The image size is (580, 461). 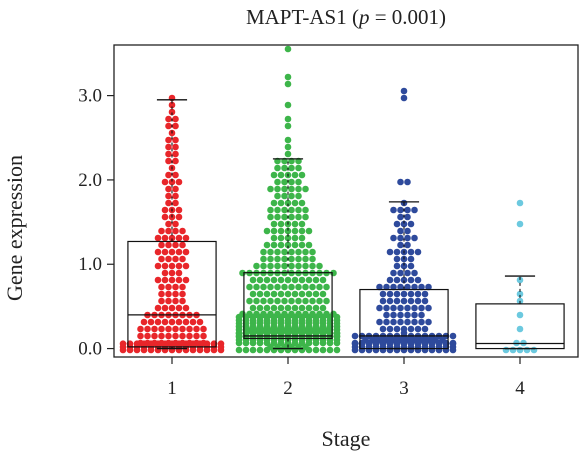 I want to click on y-tick-label: 1.0, so click(x=90, y=264).